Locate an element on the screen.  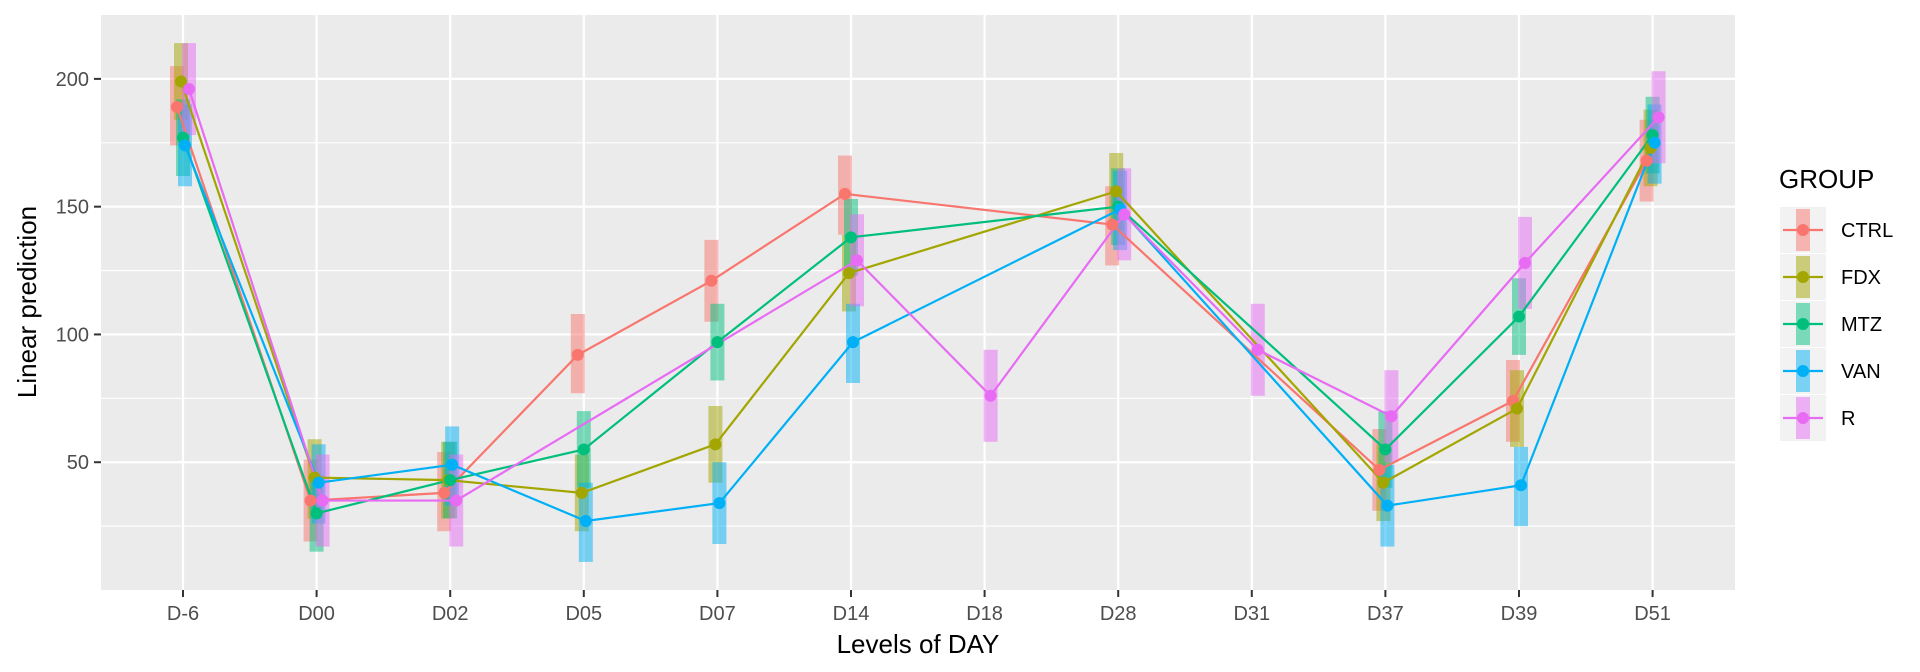
legend-label: FDX is located at coordinates (1861, 278).